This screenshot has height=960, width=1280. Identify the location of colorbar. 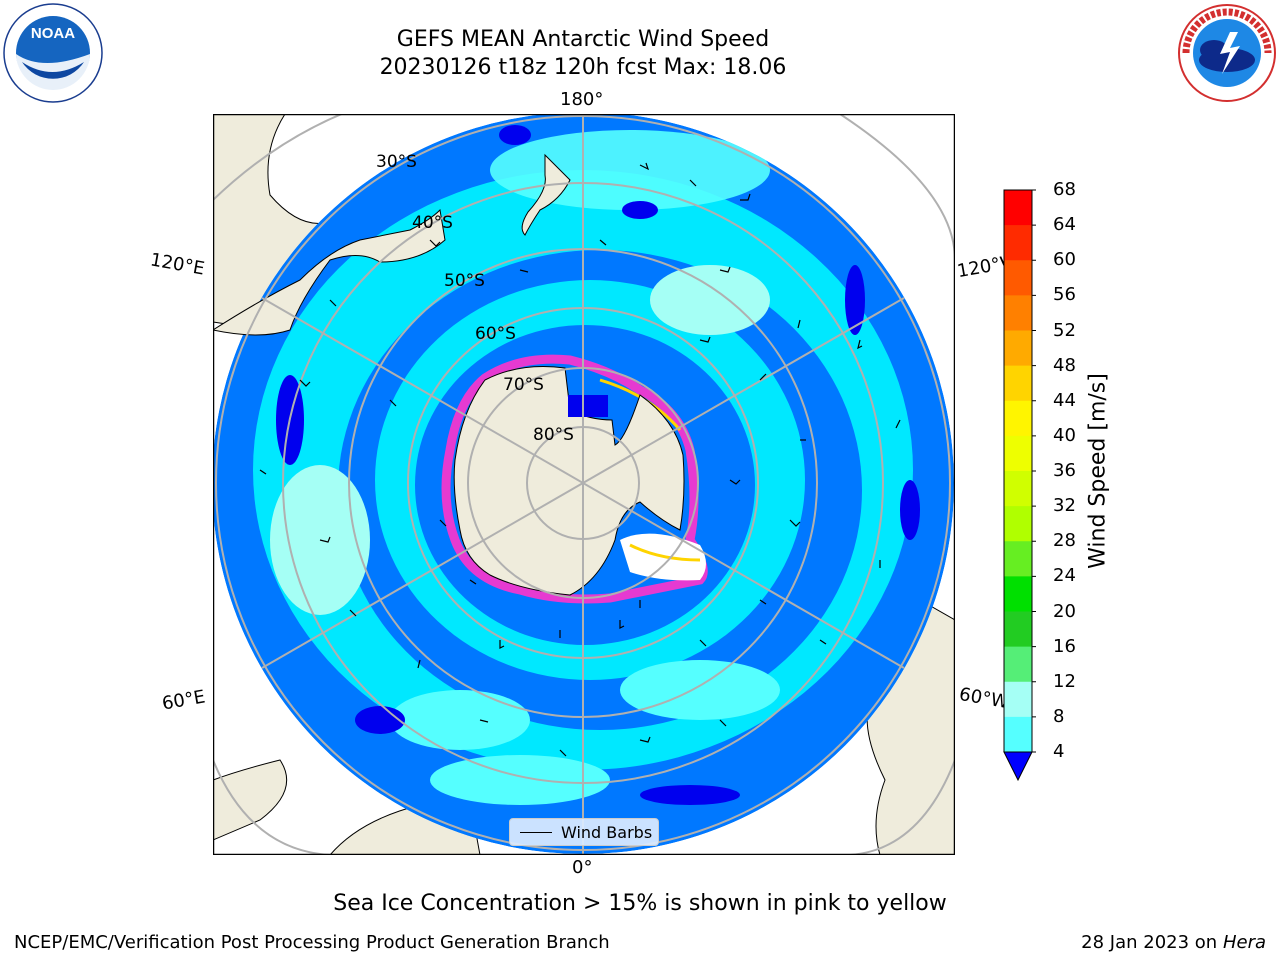
(1019, 485).